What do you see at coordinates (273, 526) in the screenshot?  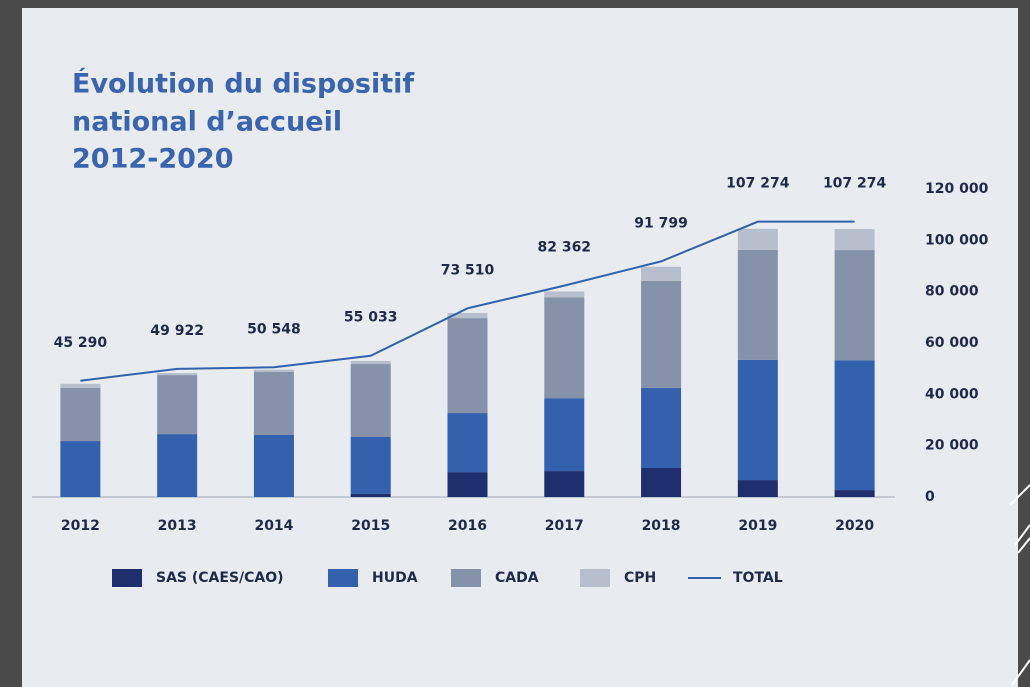 I see `x-tick-label: 2014` at bounding box center [273, 526].